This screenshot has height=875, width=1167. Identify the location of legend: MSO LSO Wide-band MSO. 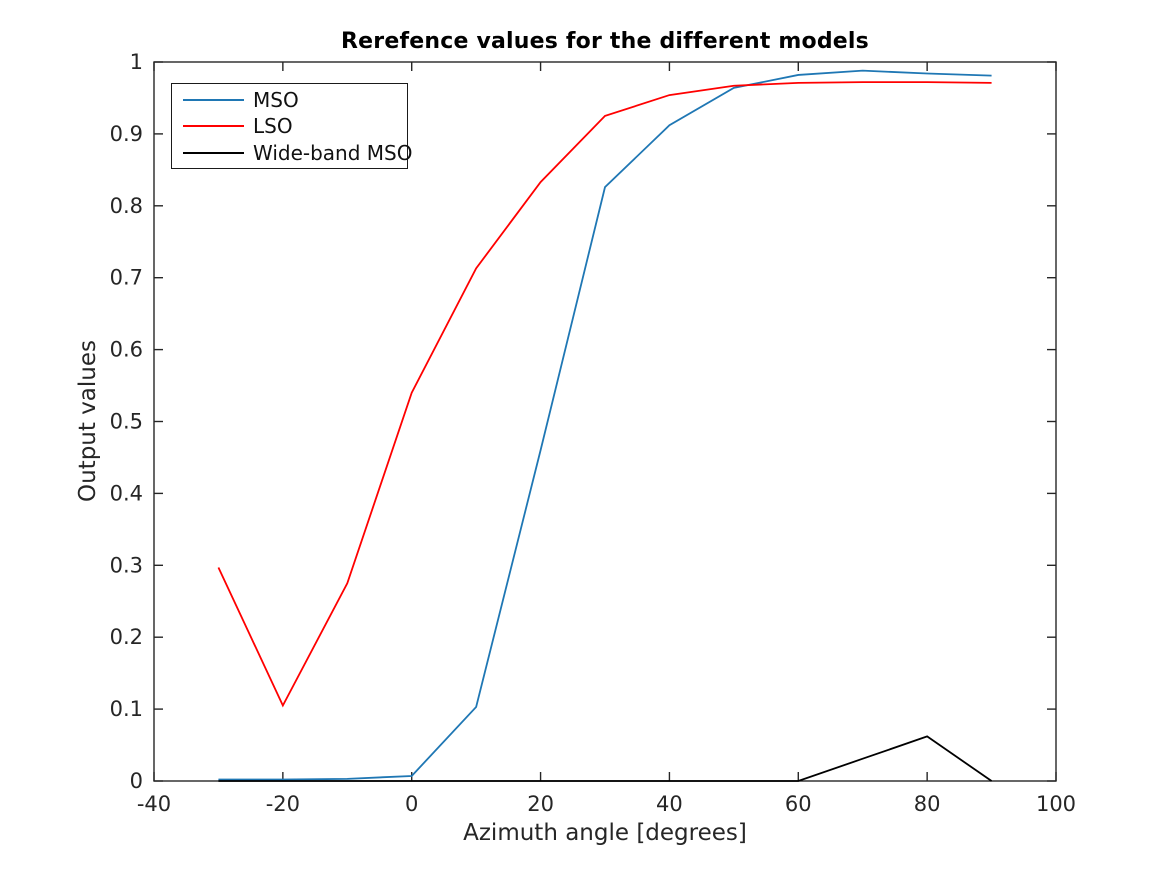
(291, 126).